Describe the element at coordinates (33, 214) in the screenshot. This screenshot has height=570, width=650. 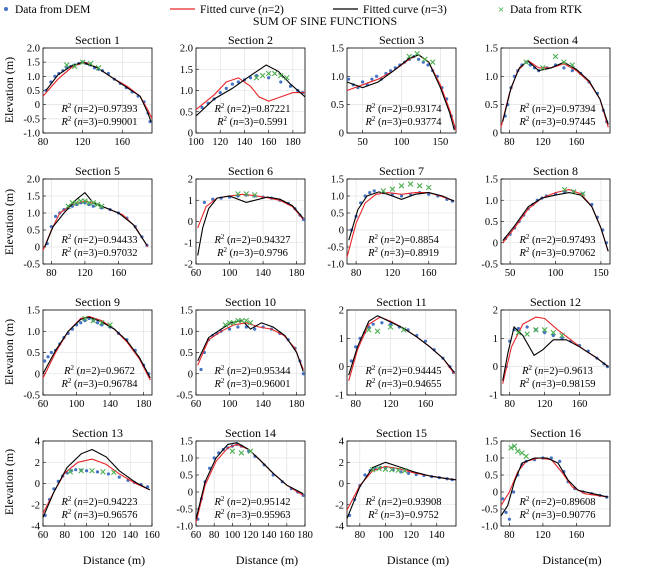
I see `panel-5-ytick-label: 1.0` at that location.